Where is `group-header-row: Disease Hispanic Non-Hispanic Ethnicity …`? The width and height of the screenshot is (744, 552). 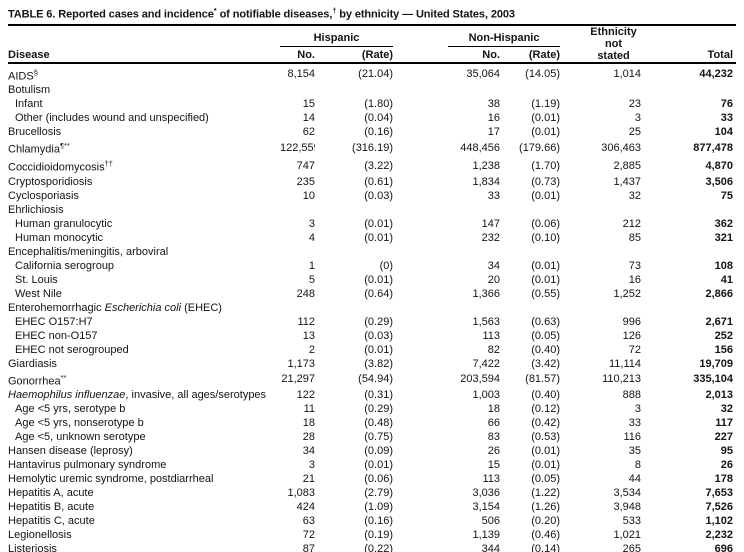 group-header-row: Disease Hispanic Non-Hispanic Ethnicity … is located at coordinates (372, 44).